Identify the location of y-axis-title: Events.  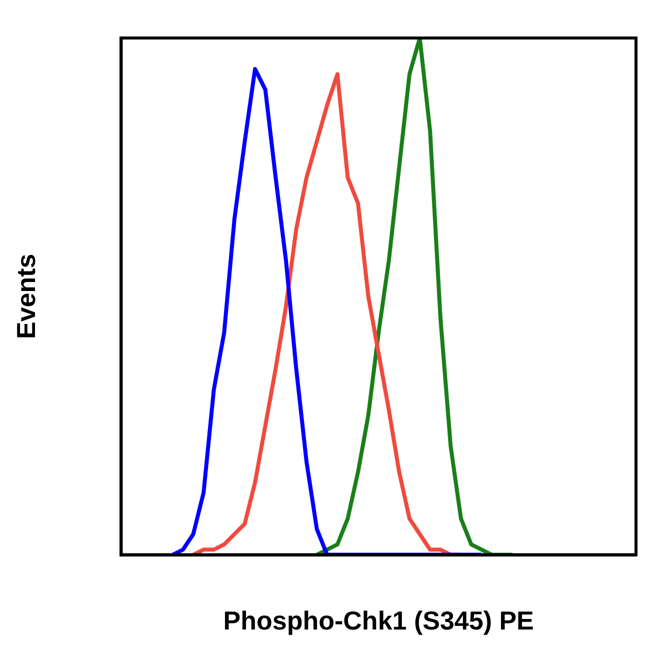
(25, 297).